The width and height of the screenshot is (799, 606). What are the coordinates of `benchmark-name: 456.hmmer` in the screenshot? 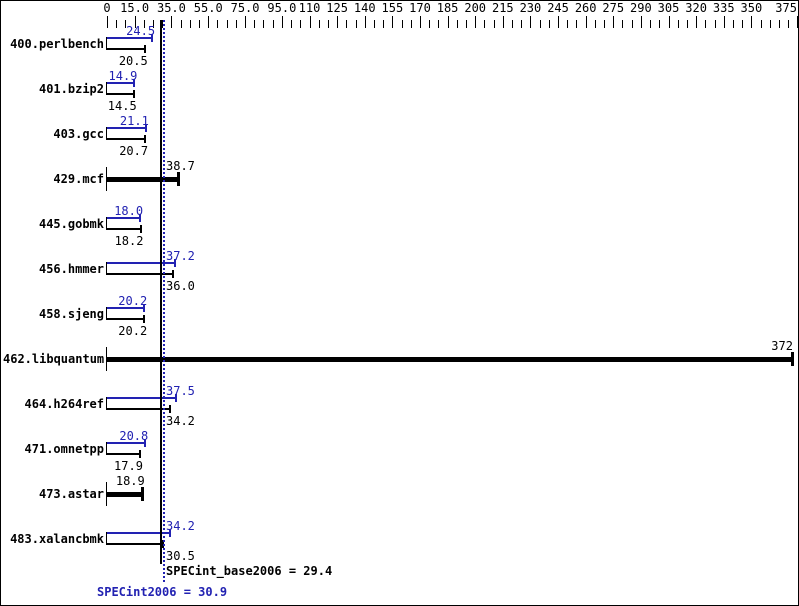 It's located at (71, 269).